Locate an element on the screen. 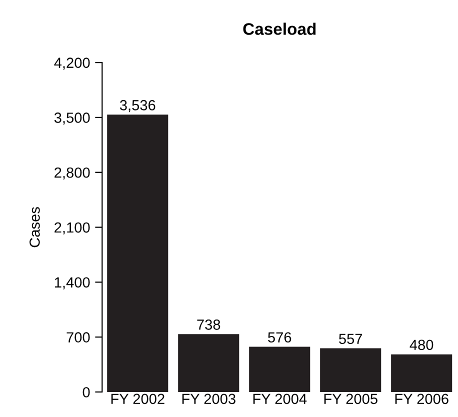 The image size is (458, 417). data-label: 480 is located at coordinates (422, 345).